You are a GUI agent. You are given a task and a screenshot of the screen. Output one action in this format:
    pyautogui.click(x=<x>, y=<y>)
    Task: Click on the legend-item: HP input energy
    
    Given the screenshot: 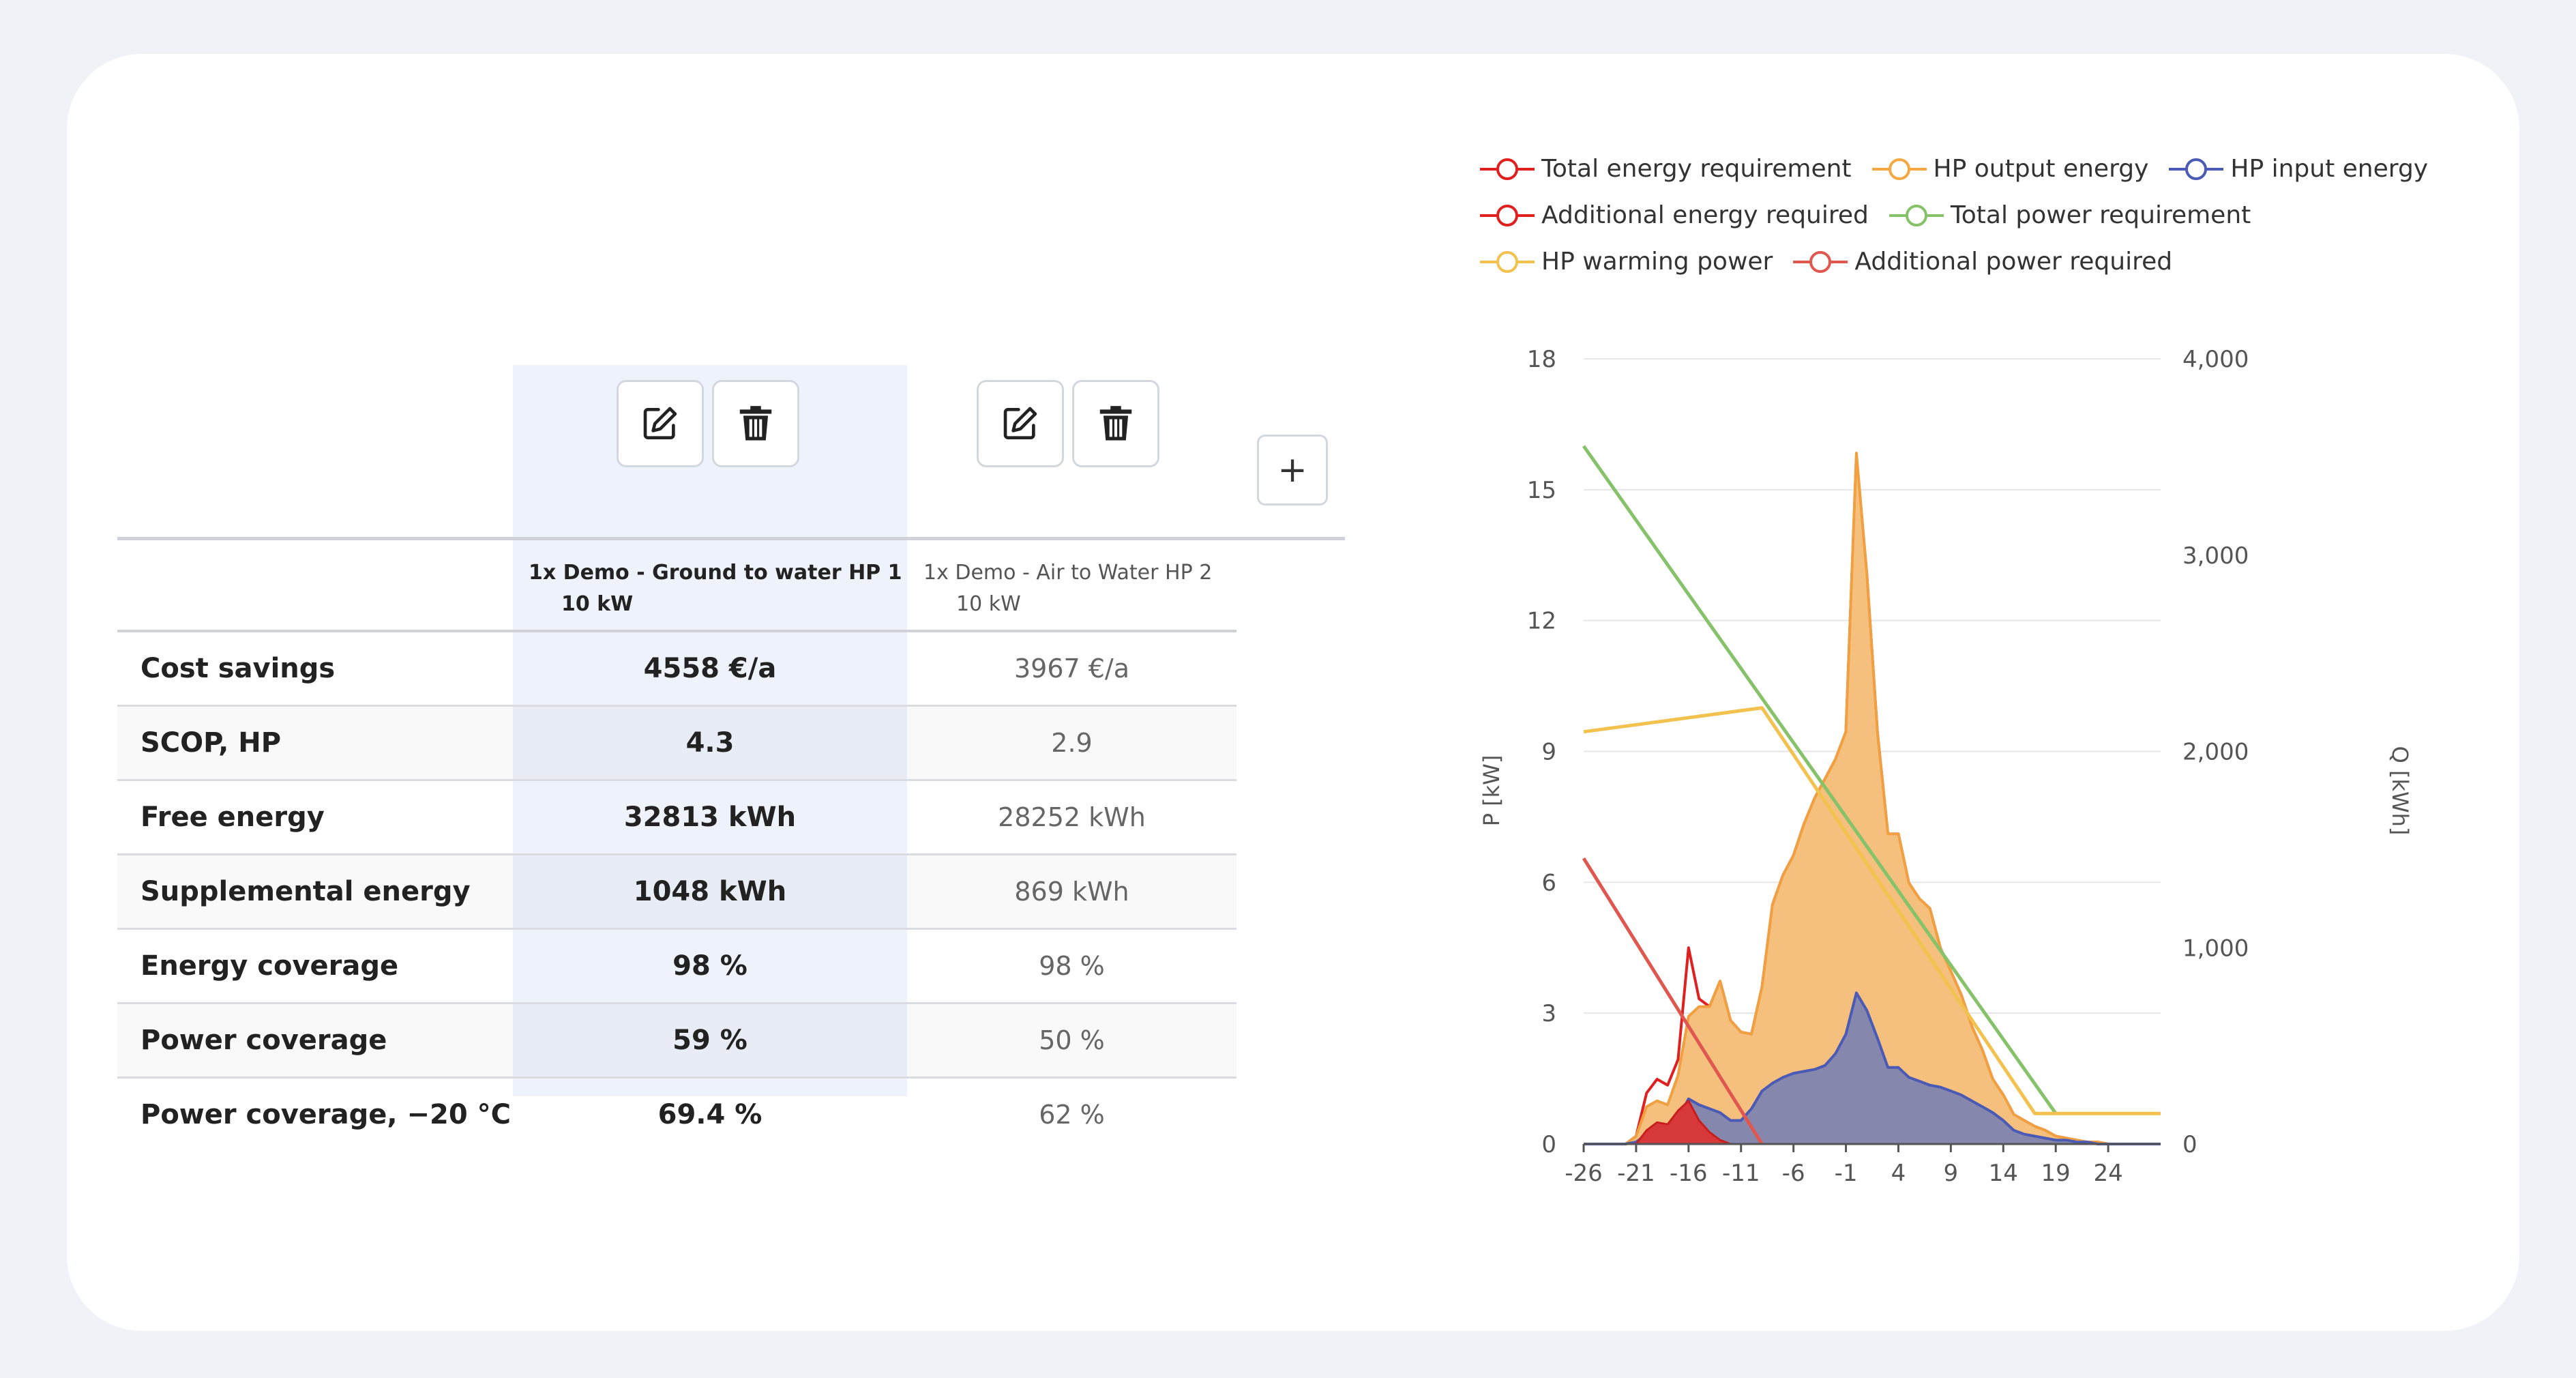 What is the action you would take?
    pyautogui.click(x=2298, y=169)
    